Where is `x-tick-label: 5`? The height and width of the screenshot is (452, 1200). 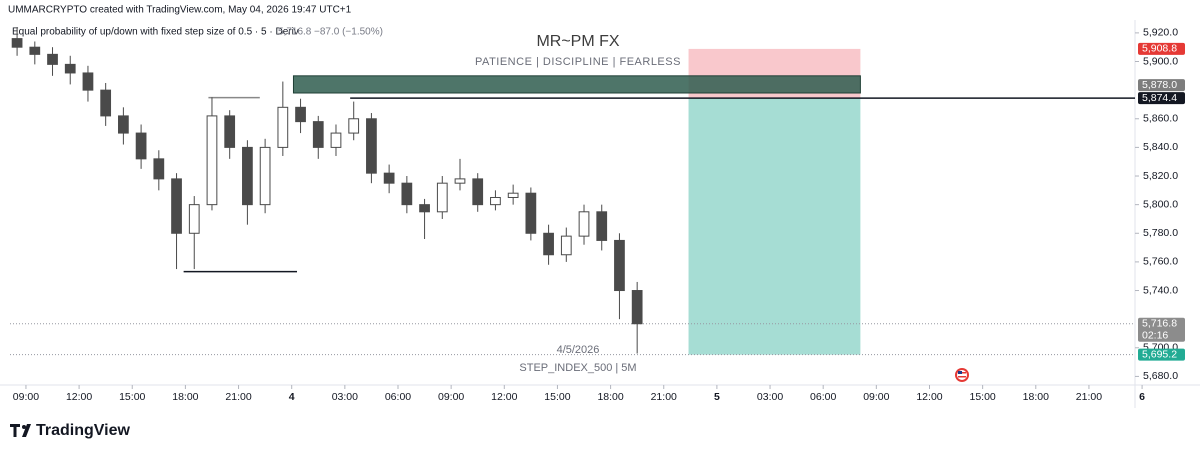
x-tick-label: 5 is located at coordinates (717, 397).